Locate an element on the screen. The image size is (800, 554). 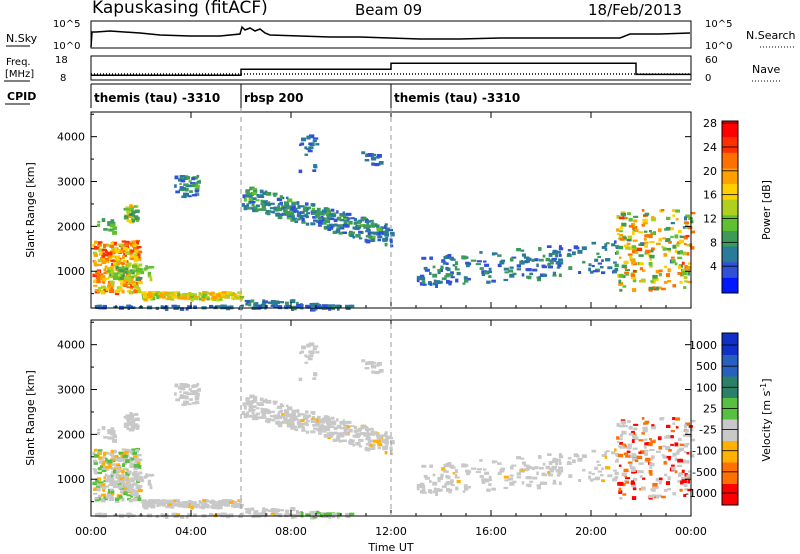
freq-left-tick-bottom: 8 is located at coordinates (63, 78).